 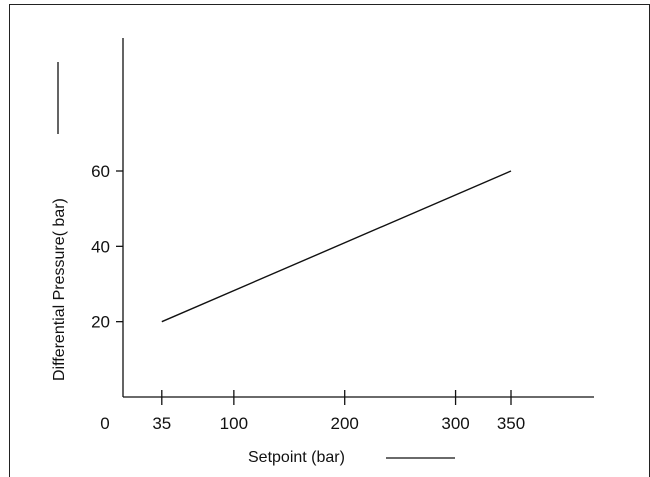 What do you see at coordinates (234, 423) in the screenshot?
I see `x-tick-label-100: 100` at bounding box center [234, 423].